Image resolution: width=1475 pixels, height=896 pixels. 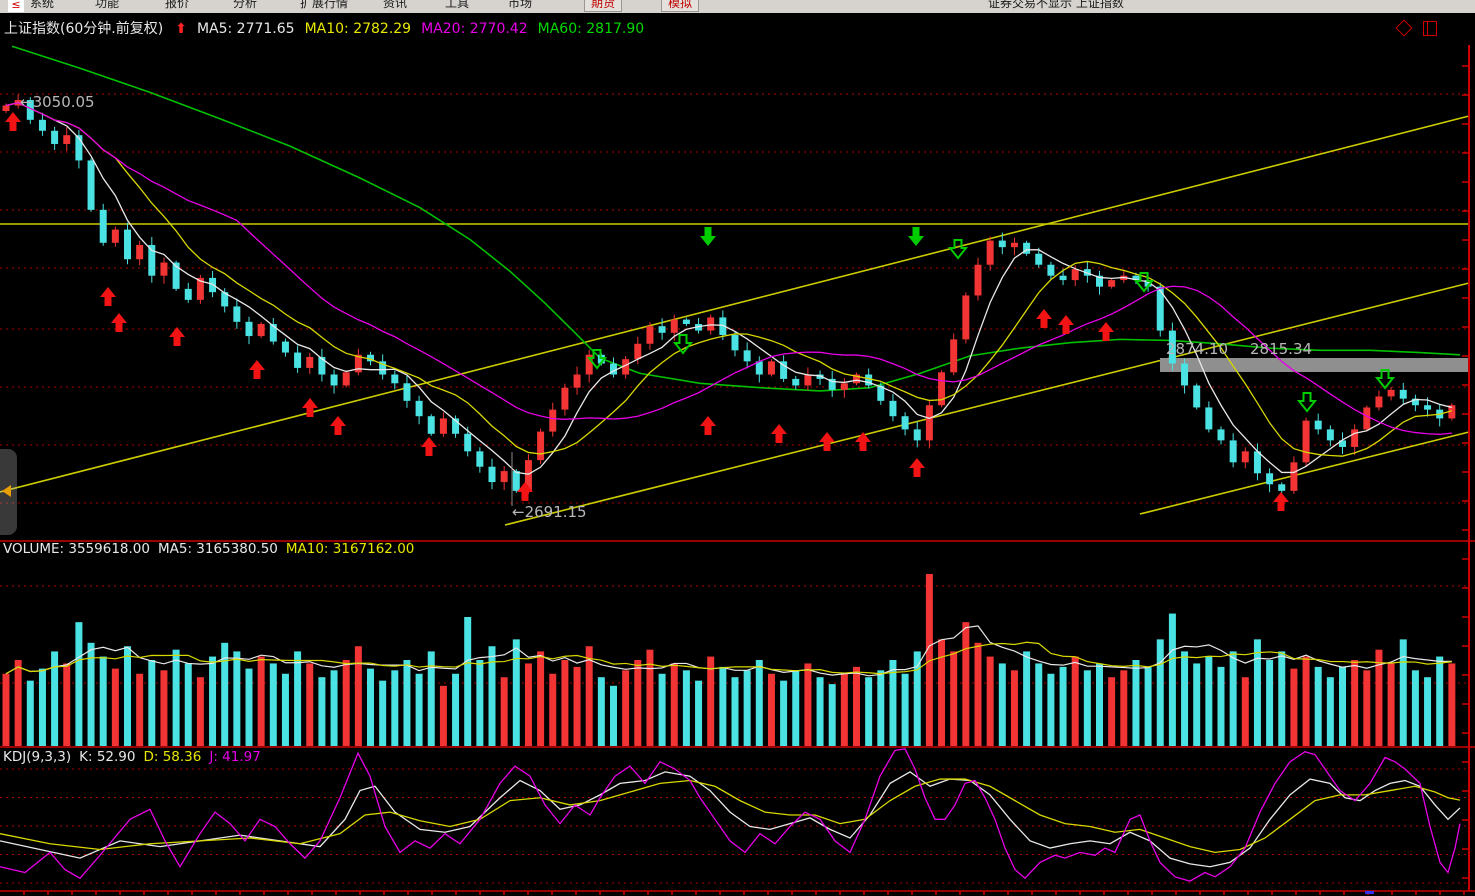 I want to click on kdj-header: KDJ(9,3,3) K: 52.90 D: 58.36 J: 41.97, so click(x=136, y=757).